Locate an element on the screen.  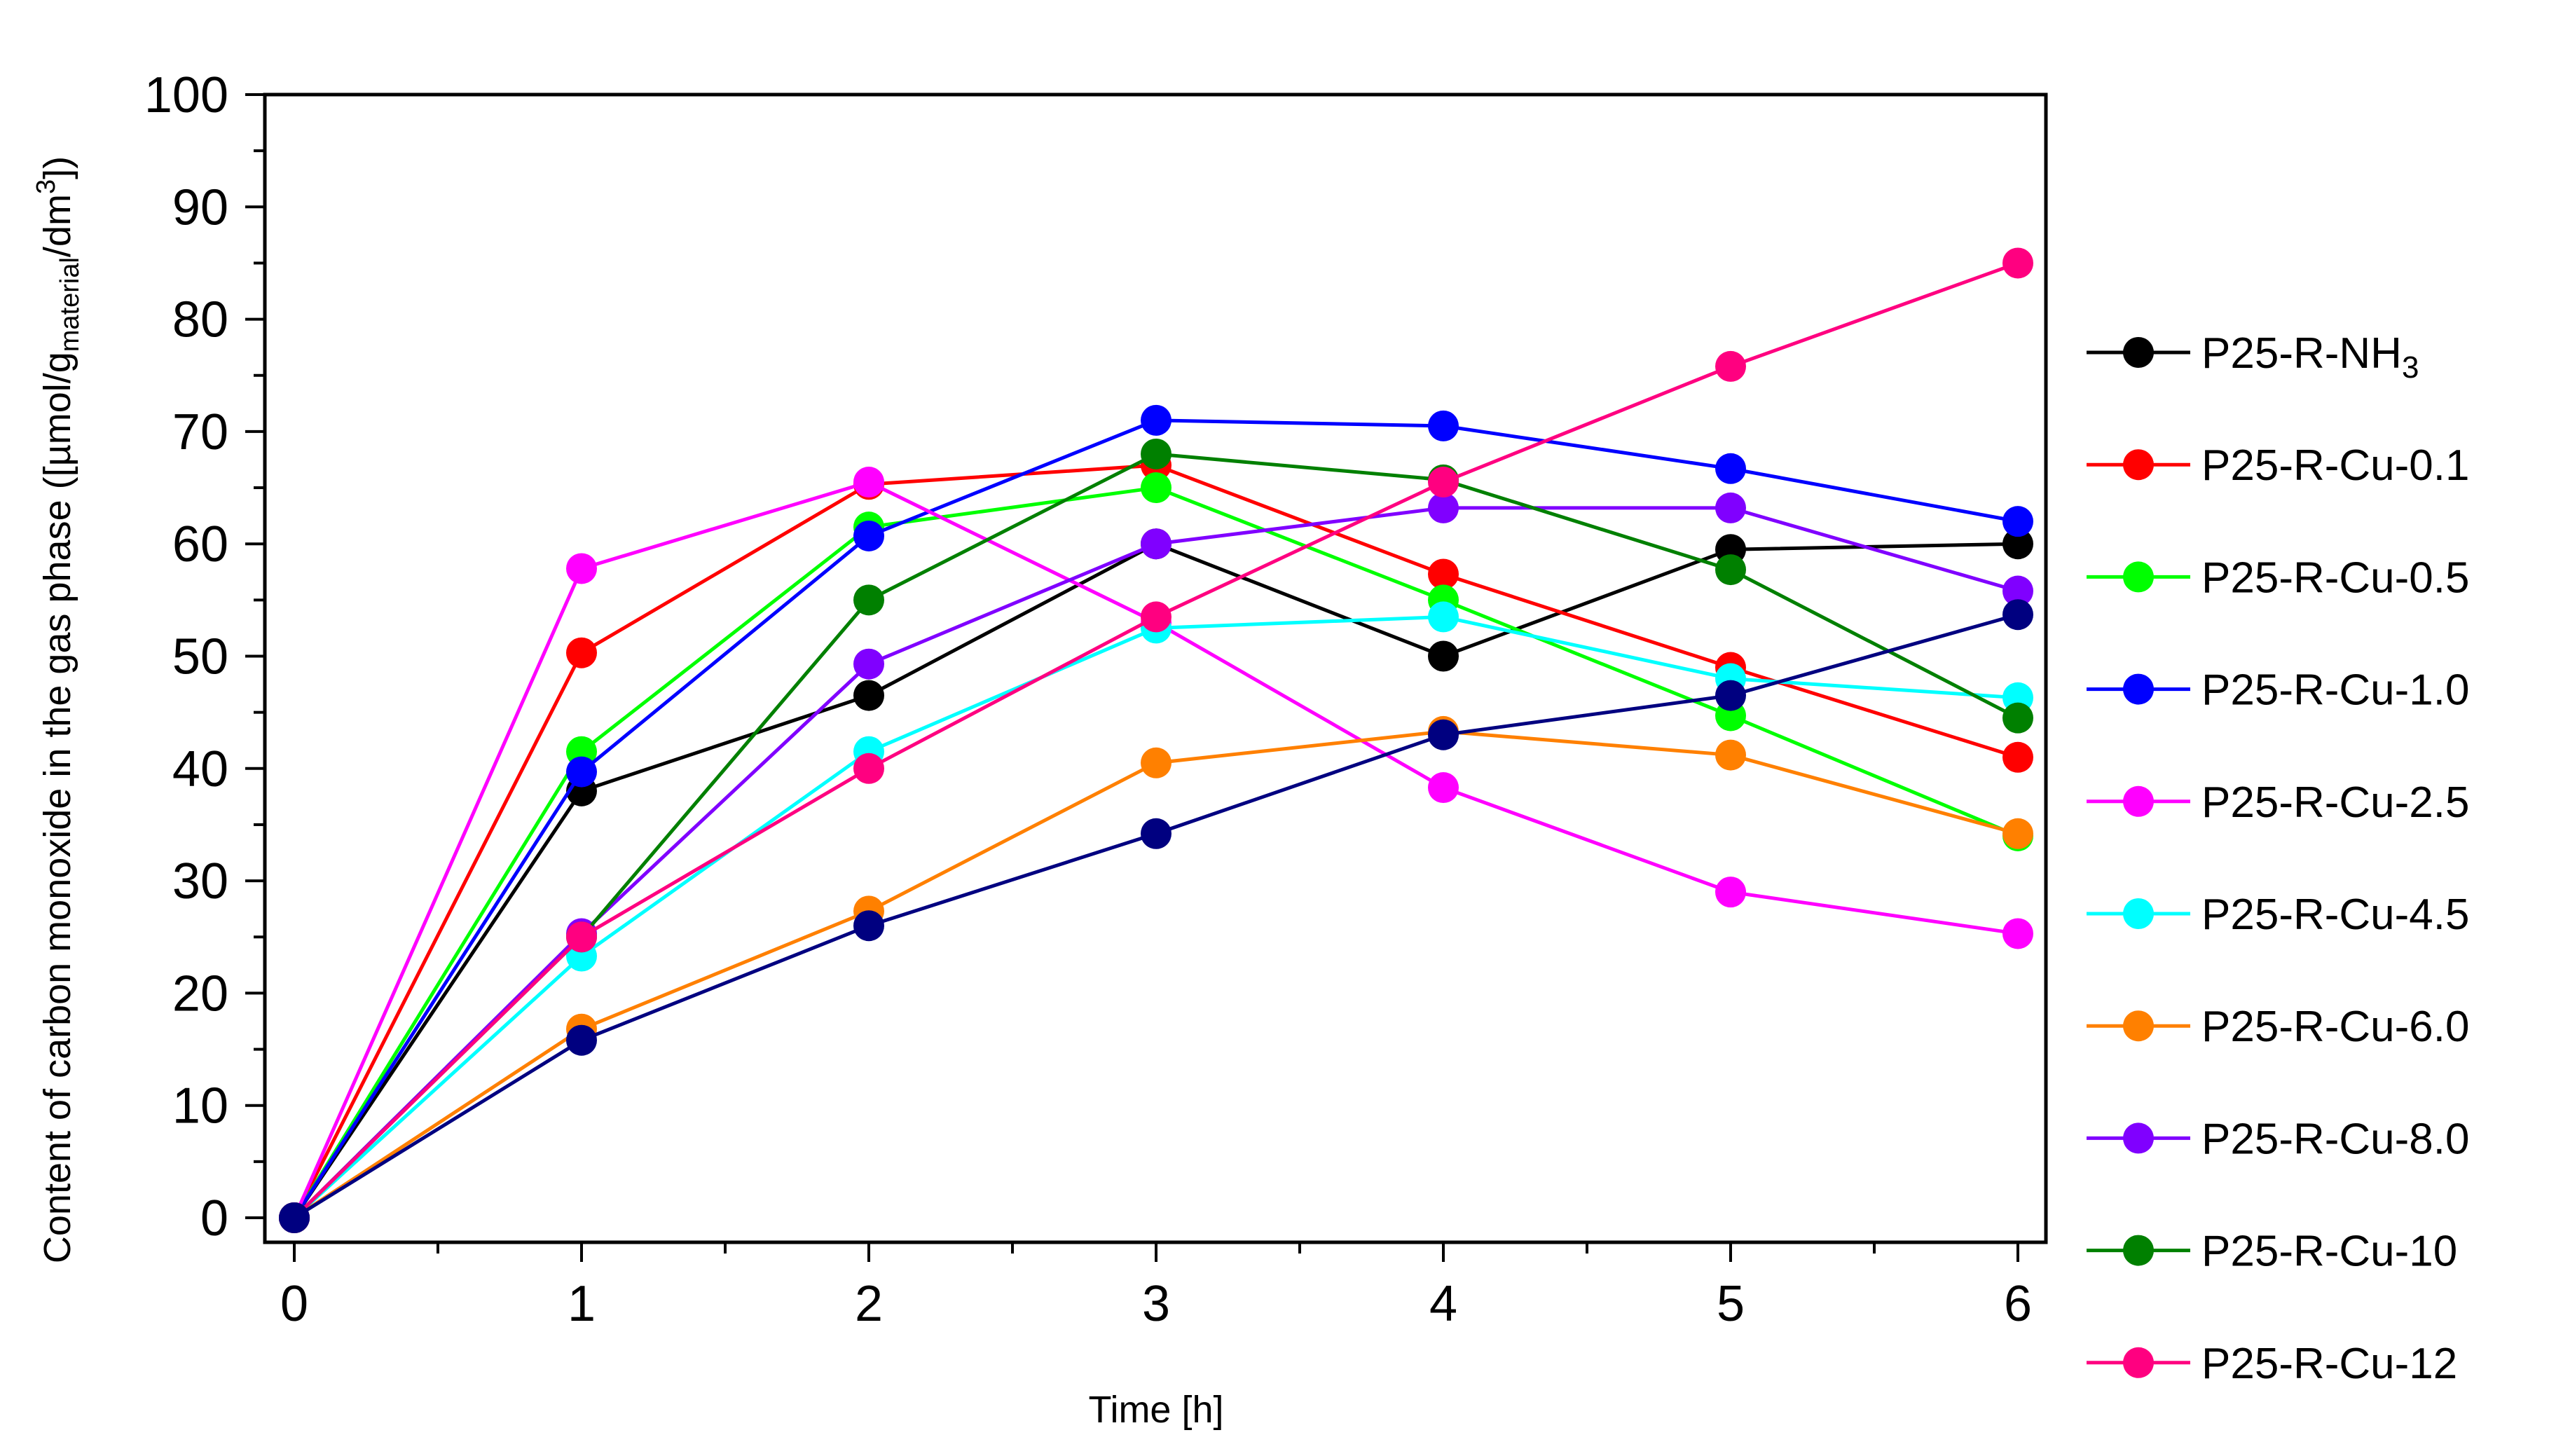
legend-item: P25-R-Cu-0.1 is located at coordinates (2278, 465).